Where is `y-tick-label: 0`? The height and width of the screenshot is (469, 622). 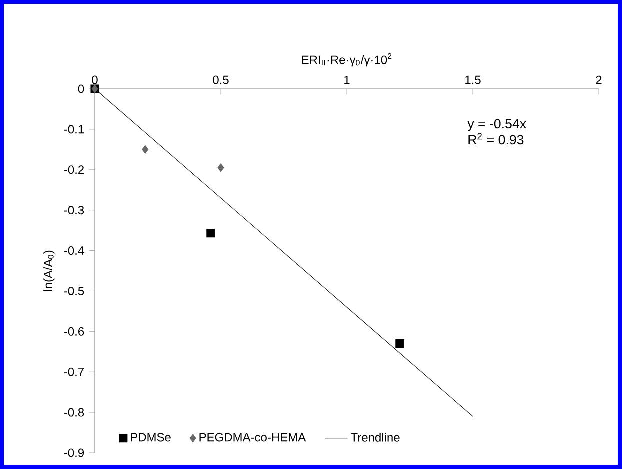 y-tick-label: 0 is located at coordinates (81, 89).